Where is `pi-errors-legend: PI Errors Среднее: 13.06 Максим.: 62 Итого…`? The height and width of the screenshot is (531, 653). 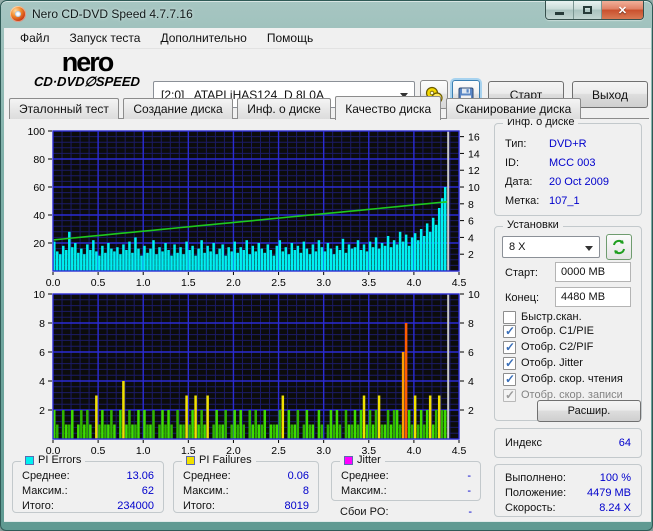 pi-errors-legend: PI Errors Среднее: 13.06 Максим.: 62 Итого… is located at coordinates (88, 483).